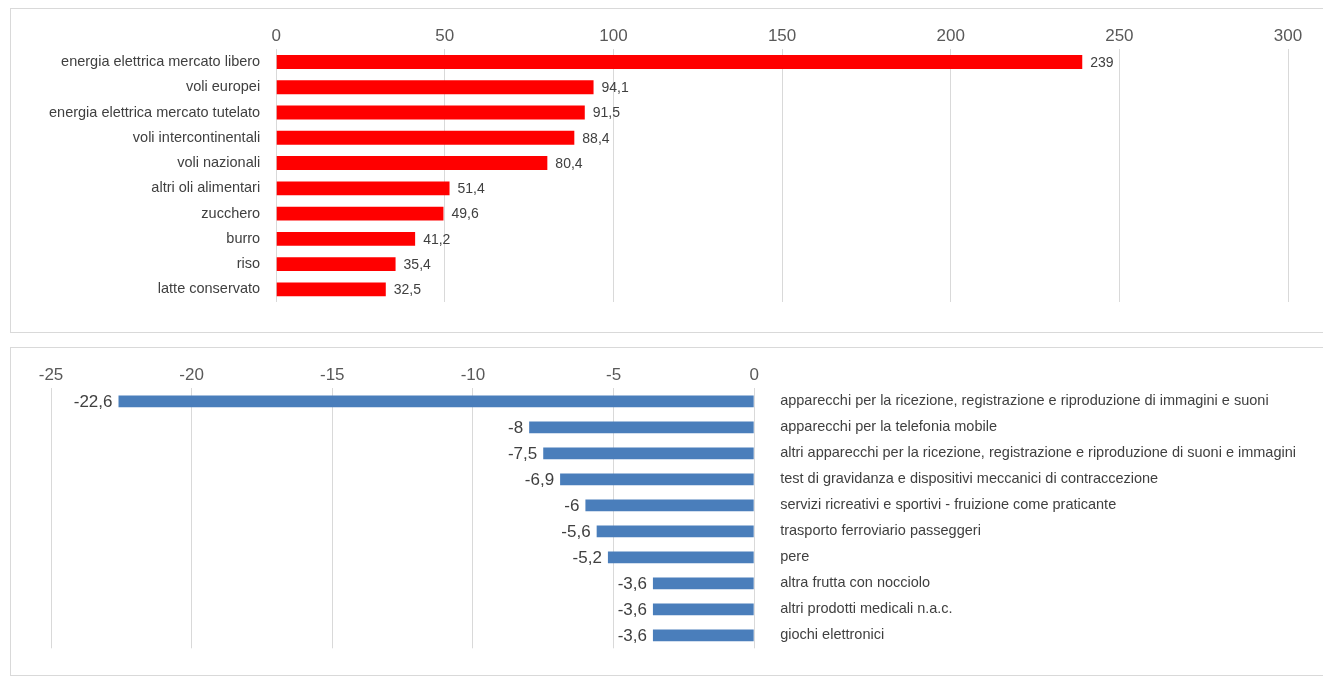  What do you see at coordinates (465, 213) in the screenshot?
I see `data-label: 49,6` at bounding box center [465, 213].